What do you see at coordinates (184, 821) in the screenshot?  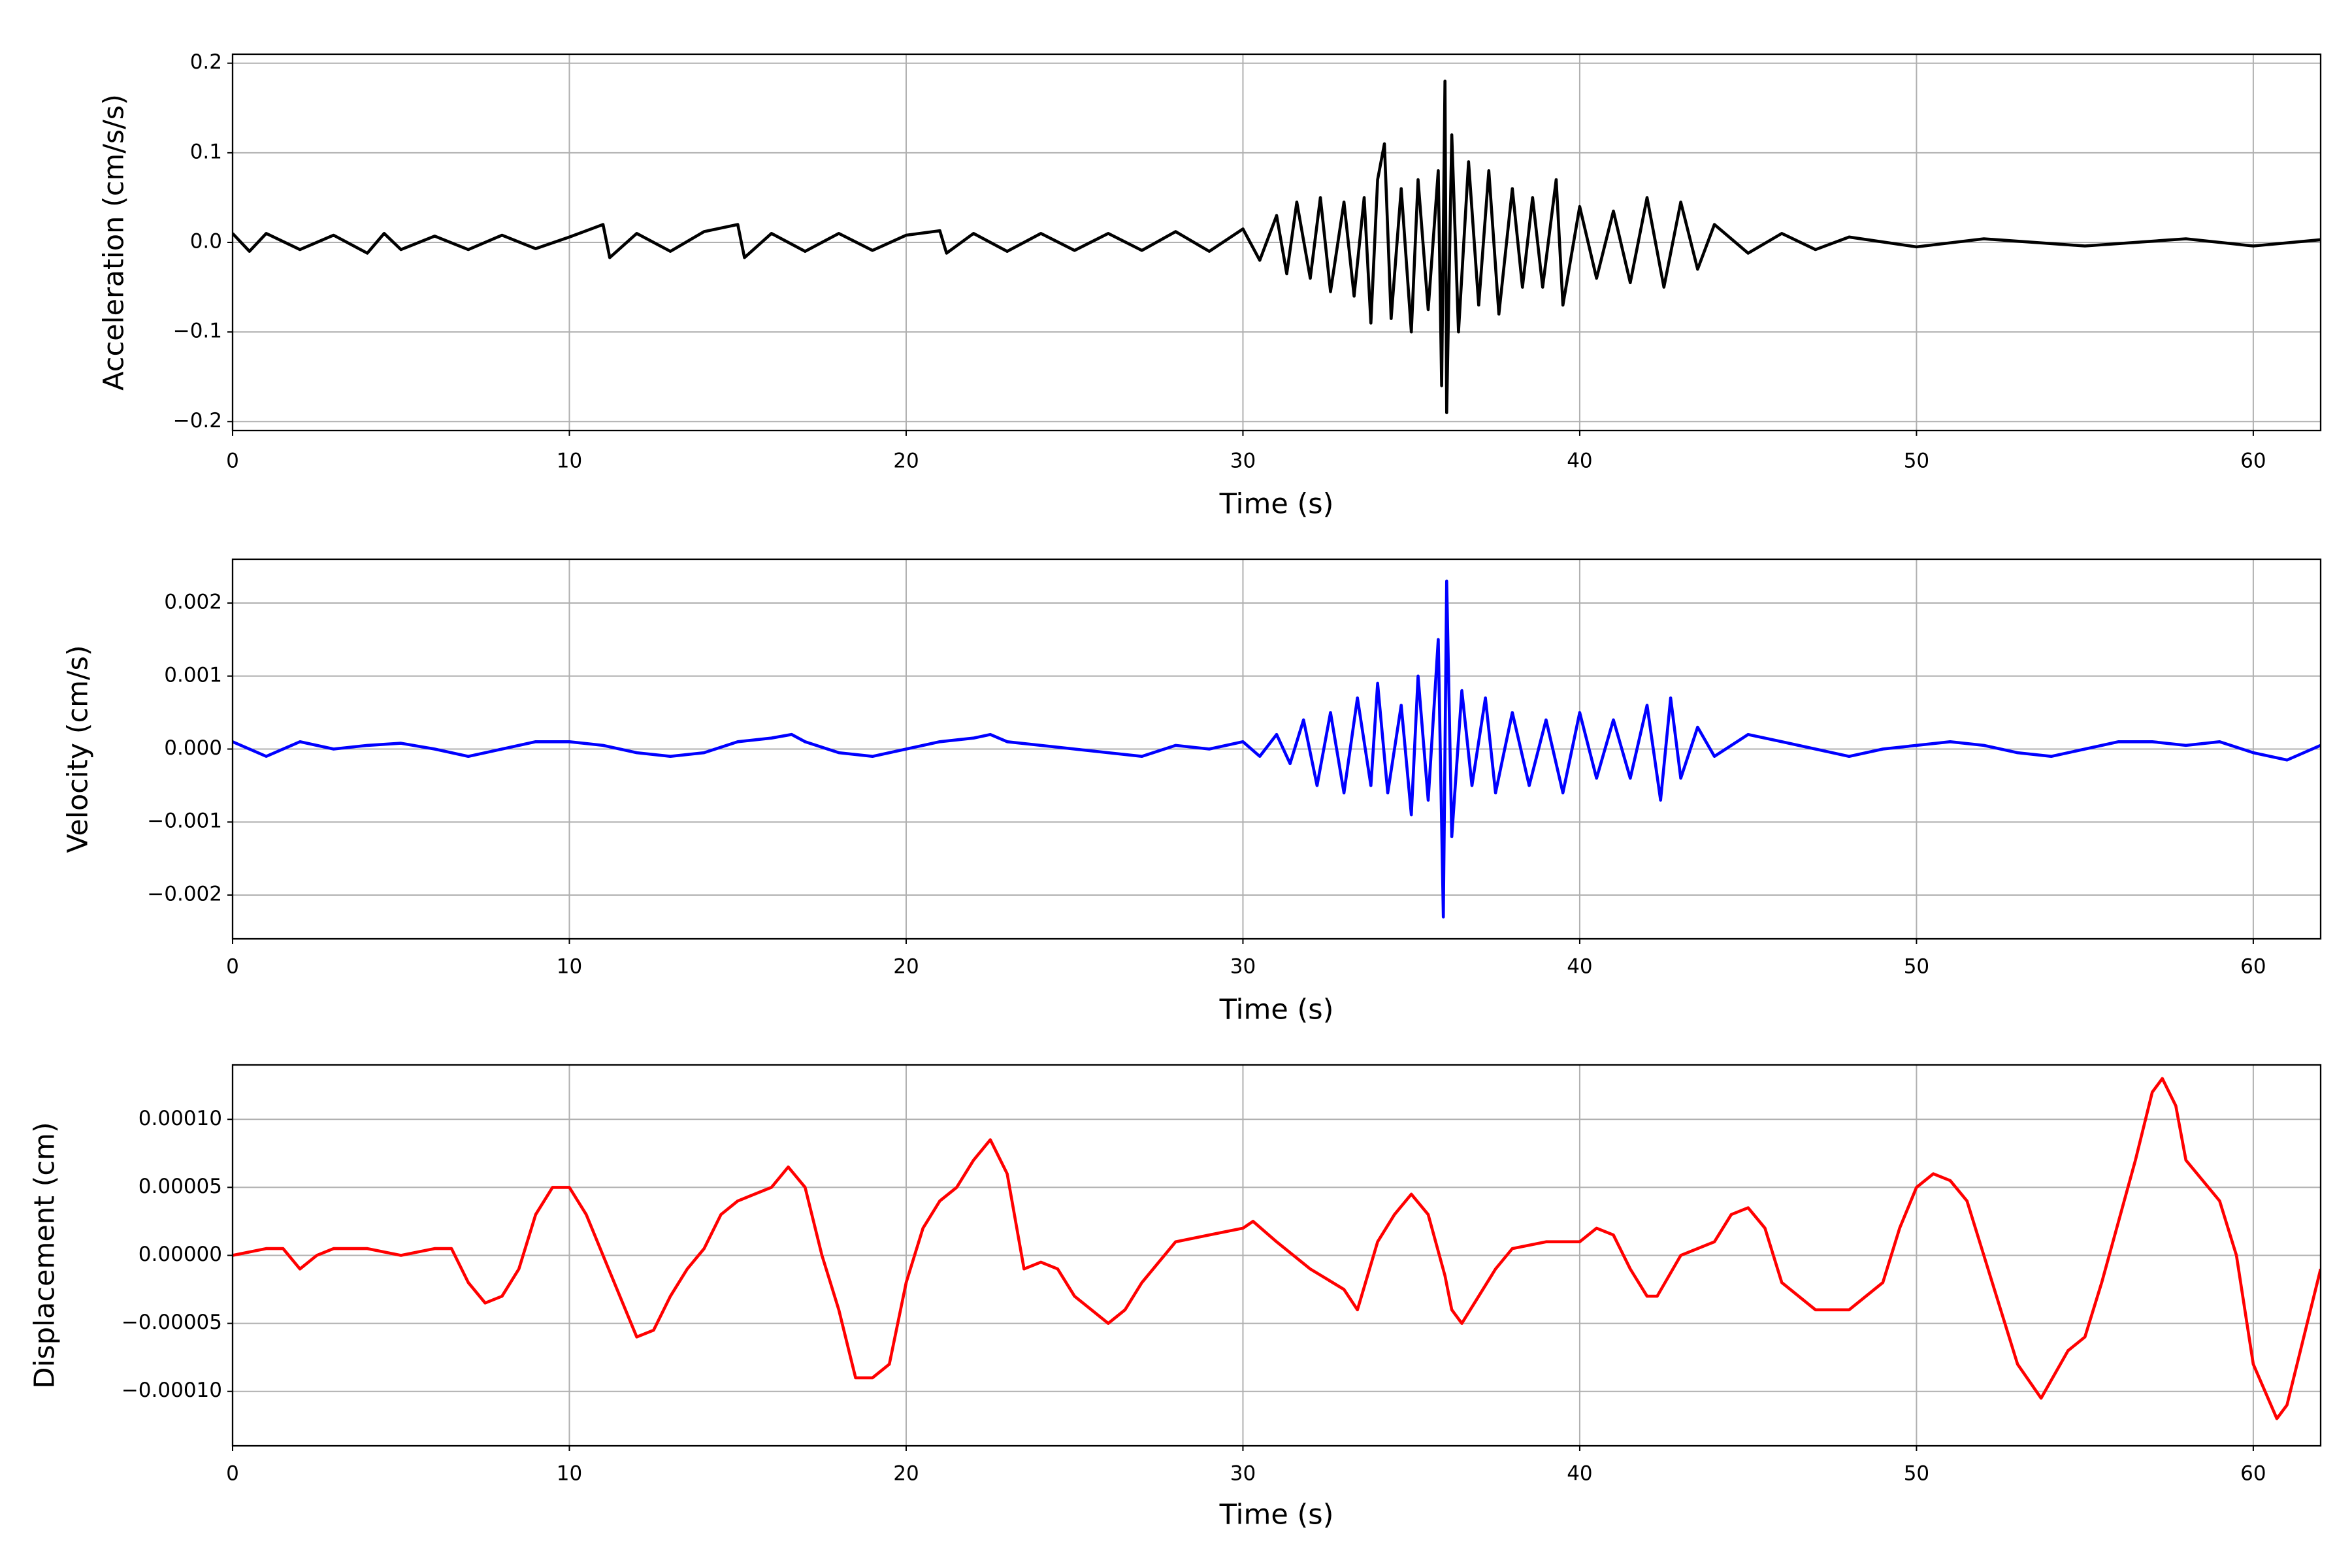 I see `y-tick-label: −0.001` at bounding box center [184, 821].